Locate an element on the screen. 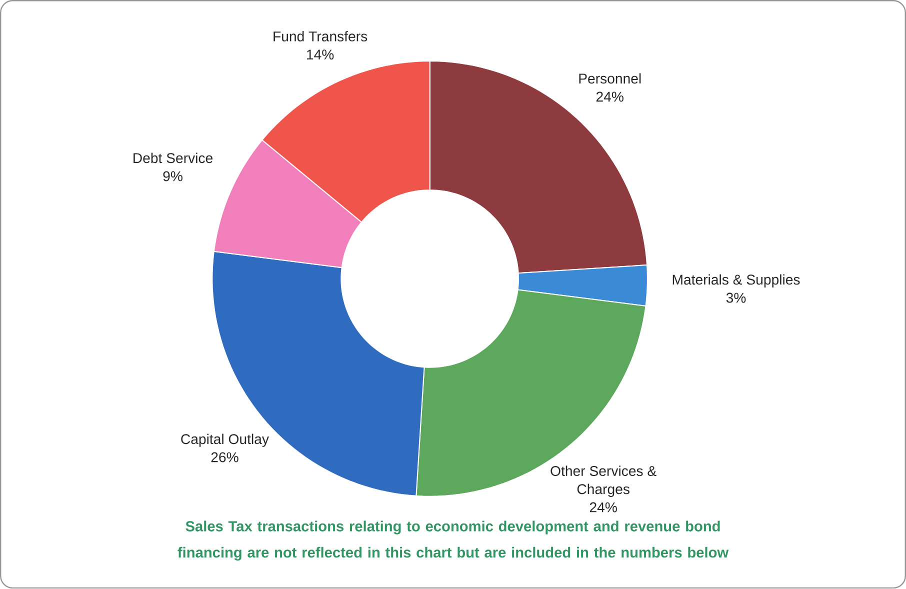 Image resolution: width=906 pixels, height=589 pixels. slice-label: Other Services & Charges is located at coordinates (603, 482).